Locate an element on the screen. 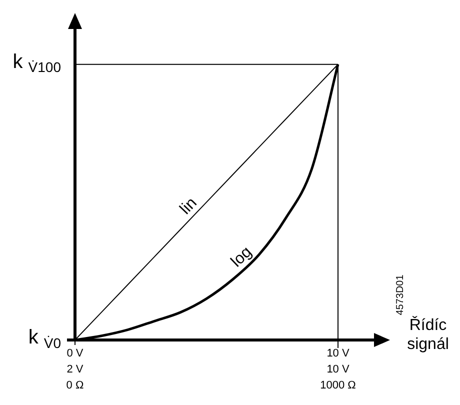 The image size is (460, 405). x-tick-label: 10 V 10 V 1000 Ω is located at coordinates (338, 370).